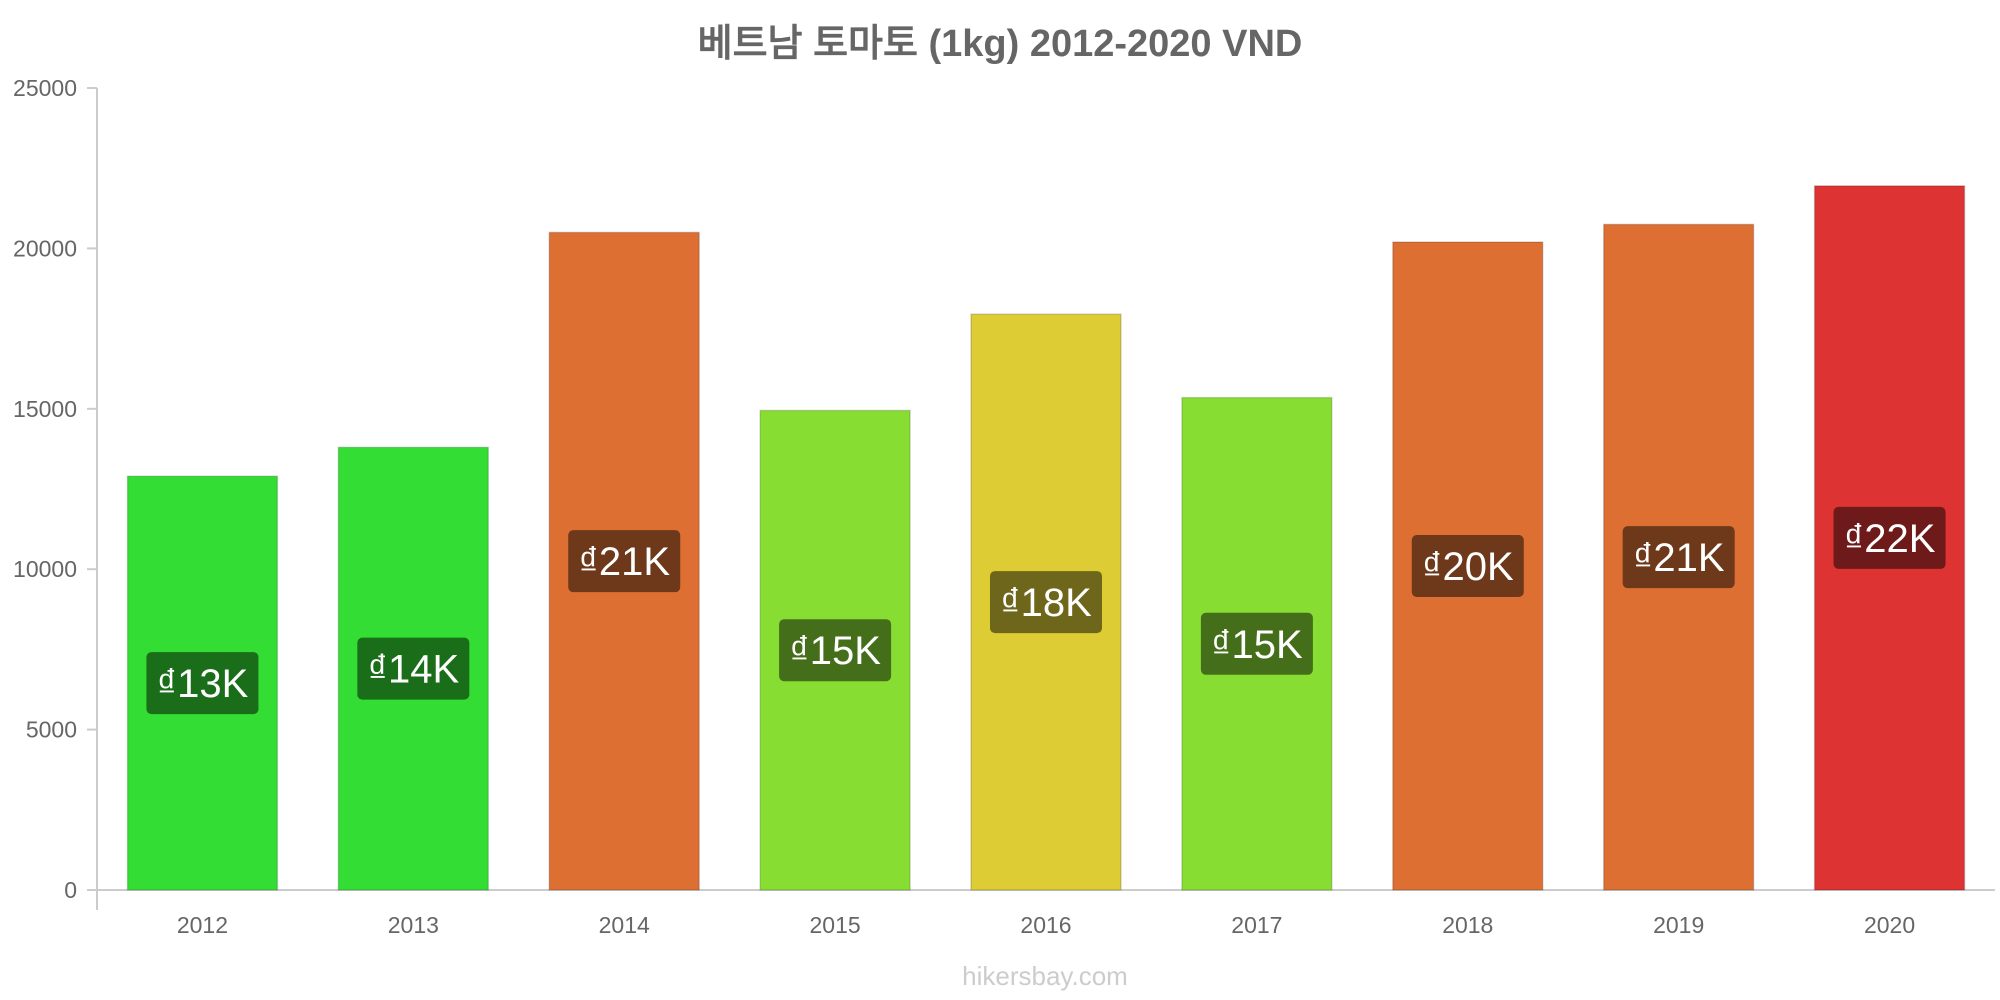  Describe the element at coordinates (413, 925) in the screenshot. I see `x-tick-label: 2013` at that location.